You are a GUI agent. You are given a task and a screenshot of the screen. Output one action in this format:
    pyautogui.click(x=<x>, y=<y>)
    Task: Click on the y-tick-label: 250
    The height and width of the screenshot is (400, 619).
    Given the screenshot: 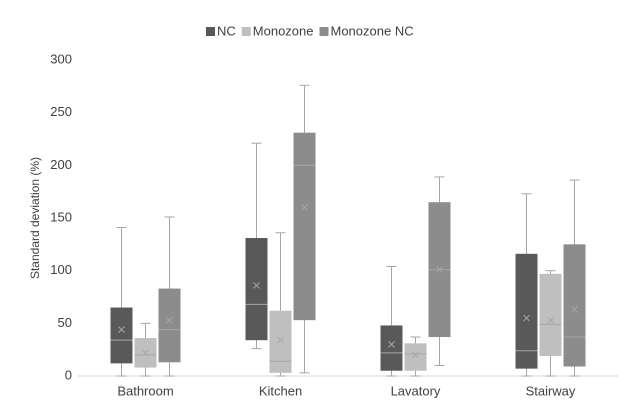 What is the action you would take?
    pyautogui.click(x=61, y=111)
    